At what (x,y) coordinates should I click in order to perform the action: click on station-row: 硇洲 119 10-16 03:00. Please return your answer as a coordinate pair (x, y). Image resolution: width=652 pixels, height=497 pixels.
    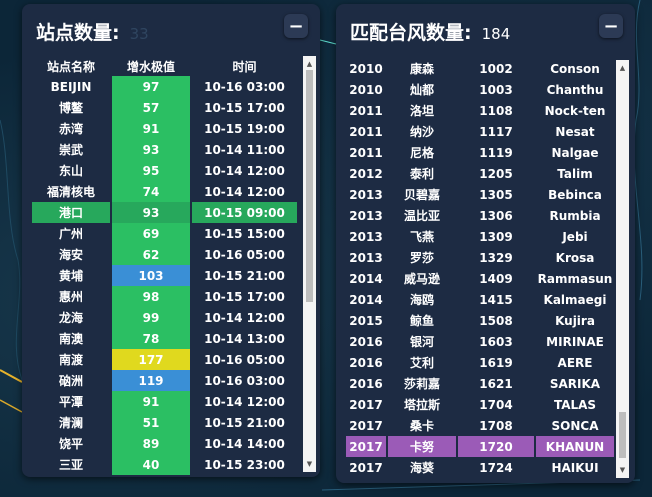
    Looking at the image, I should click on (164, 380).